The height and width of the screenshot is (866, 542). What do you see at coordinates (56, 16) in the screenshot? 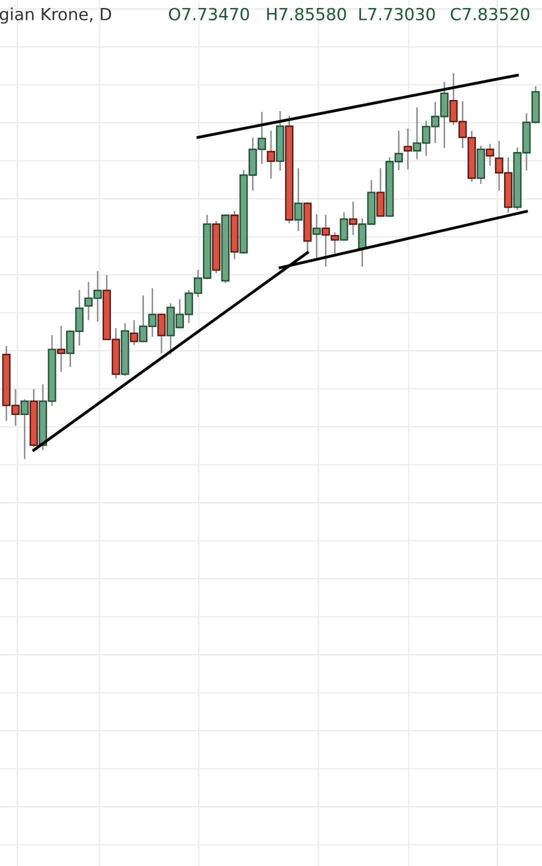
I see `chart-title: gian Krone, D` at bounding box center [56, 16].